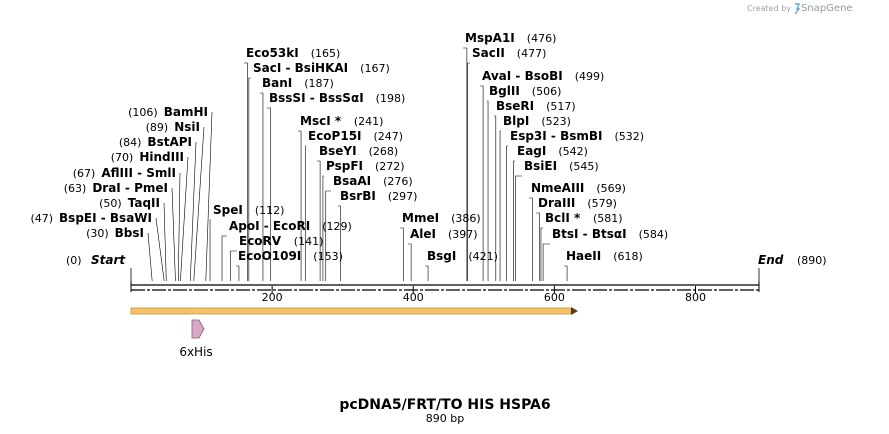  Describe the element at coordinates (604, 256) in the screenshot. I see `site-label-haeii: HaeII (618)` at that location.